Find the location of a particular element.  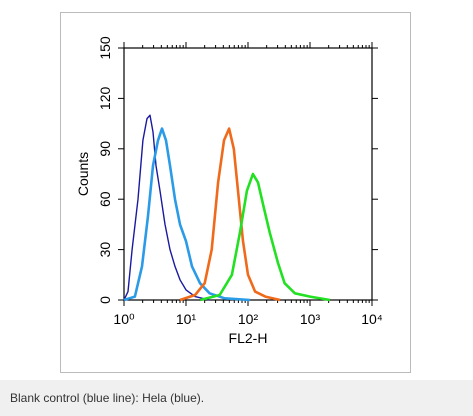

y-tick-label: 60 is located at coordinates (105, 199).